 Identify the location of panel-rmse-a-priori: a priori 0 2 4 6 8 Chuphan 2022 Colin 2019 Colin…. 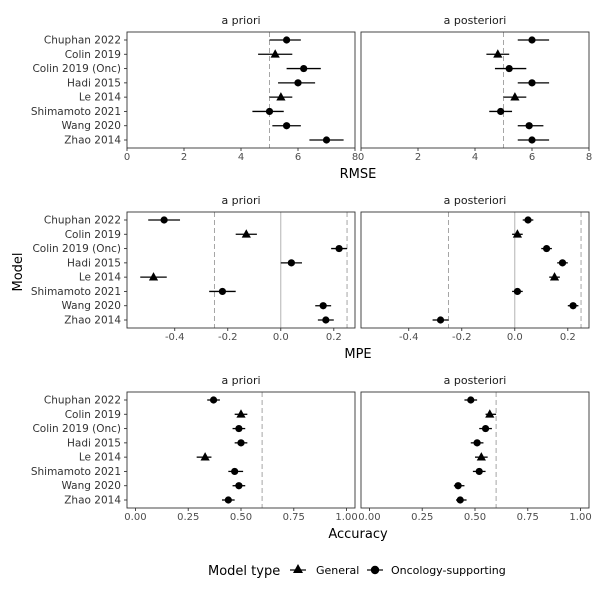
(194, 88).